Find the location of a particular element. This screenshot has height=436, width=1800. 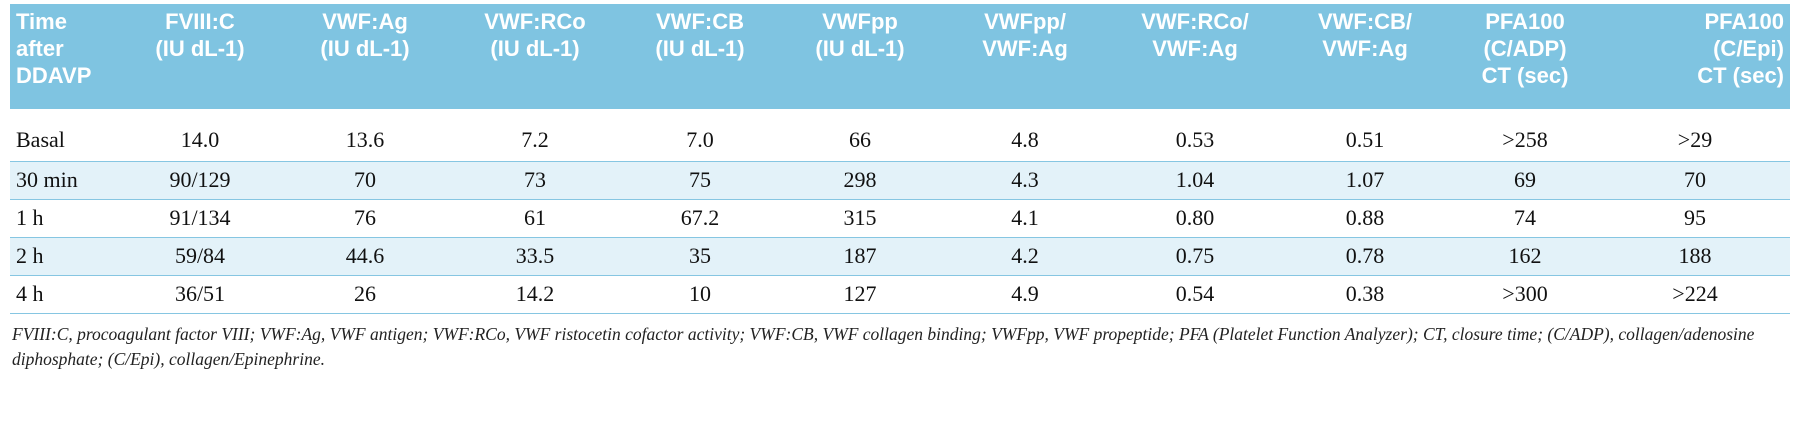

cell-vwf-rco-ratio: 0.80 is located at coordinates (1195, 218).